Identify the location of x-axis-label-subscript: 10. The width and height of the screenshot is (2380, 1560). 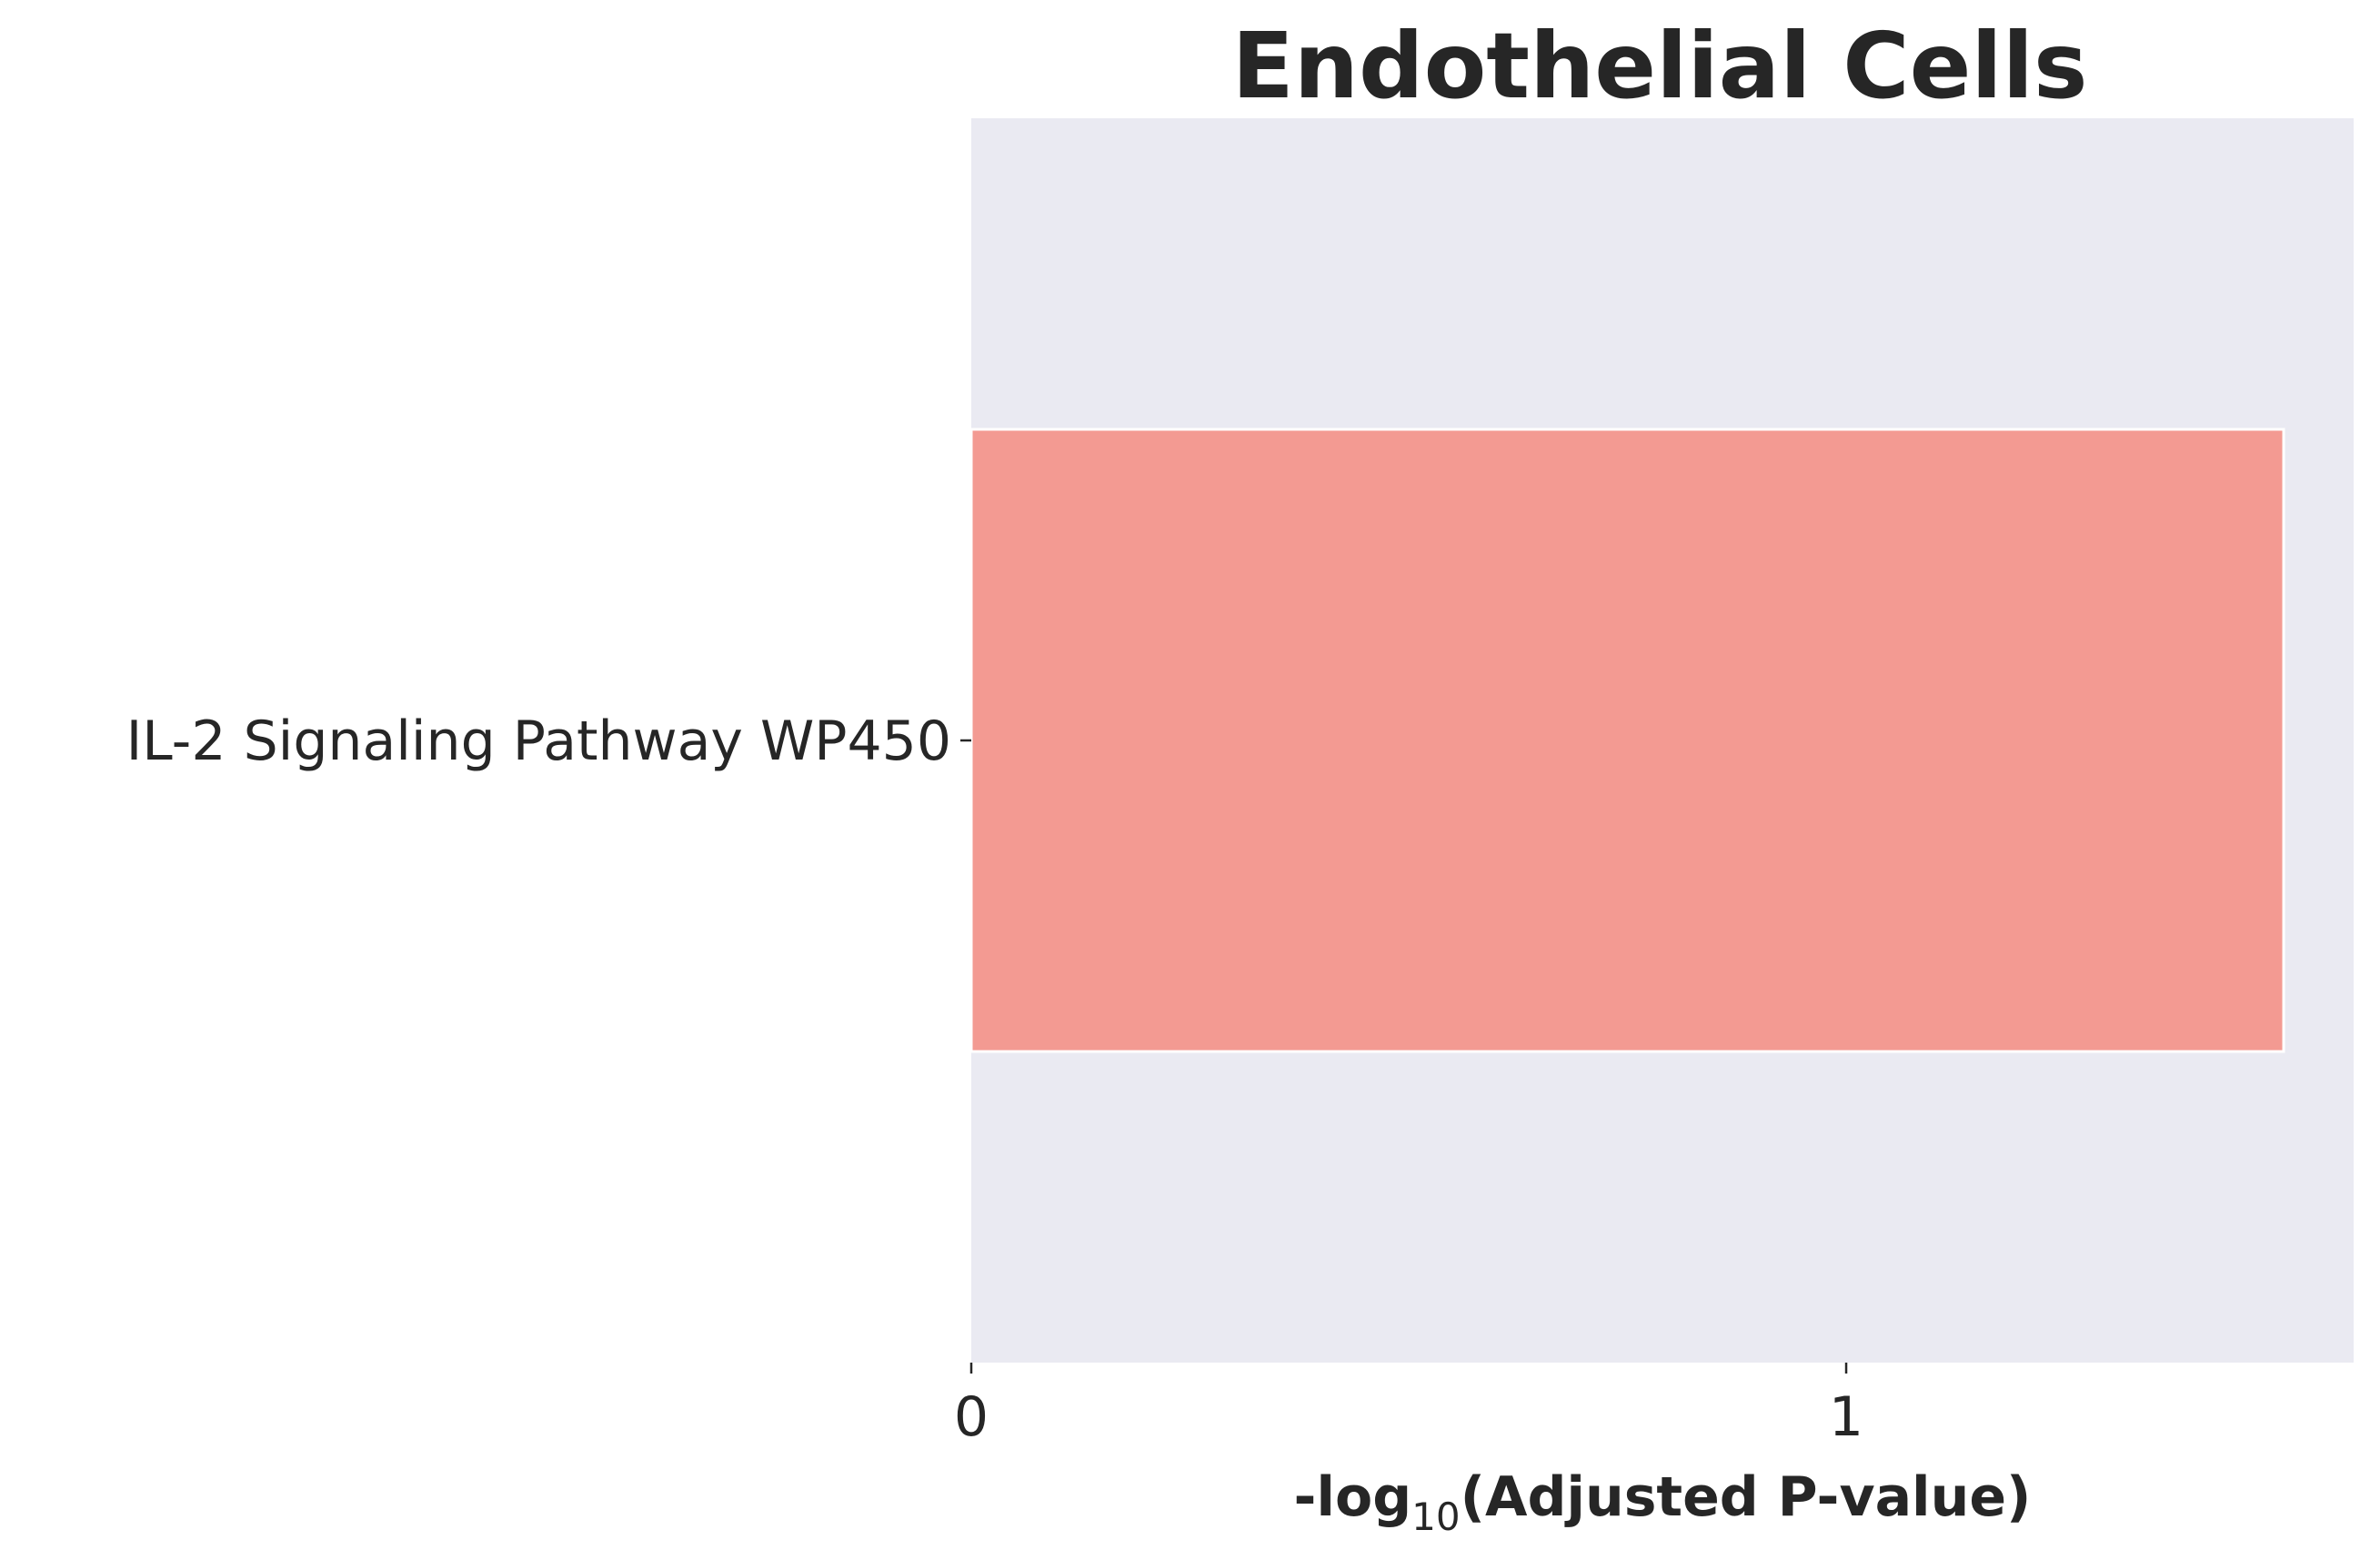
(1435, 1517).